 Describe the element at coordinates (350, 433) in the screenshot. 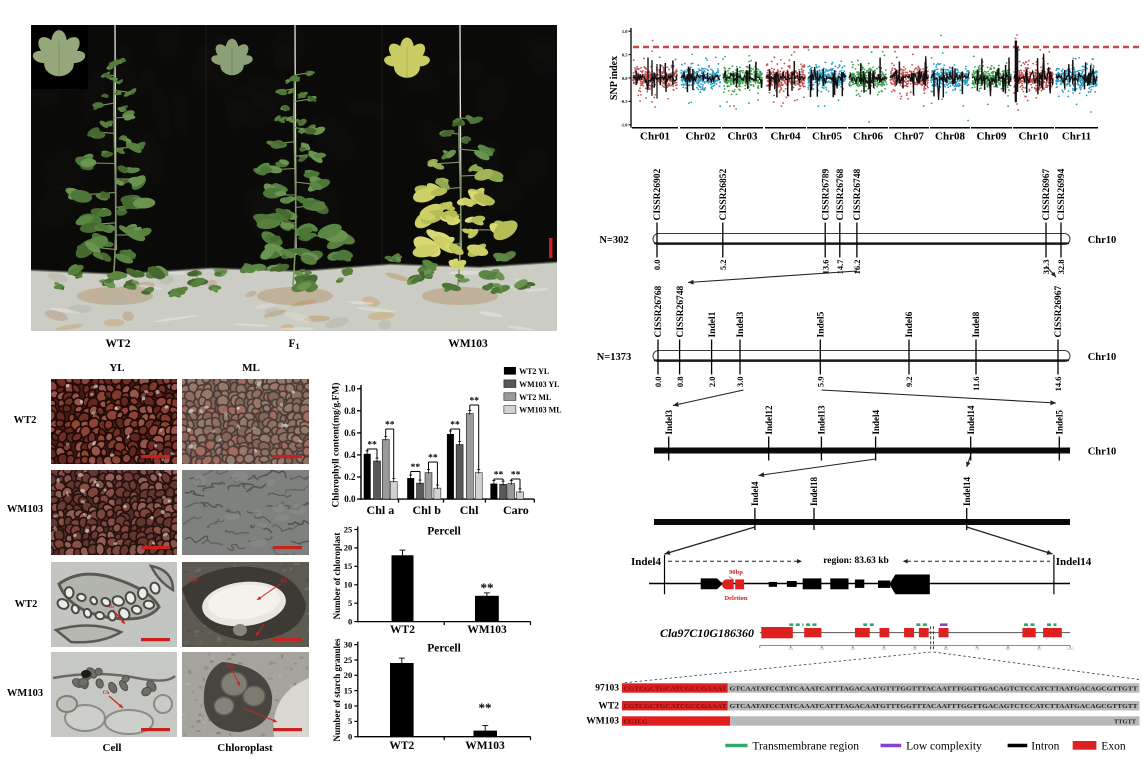

I see `svg-text: 0.6` at that location.